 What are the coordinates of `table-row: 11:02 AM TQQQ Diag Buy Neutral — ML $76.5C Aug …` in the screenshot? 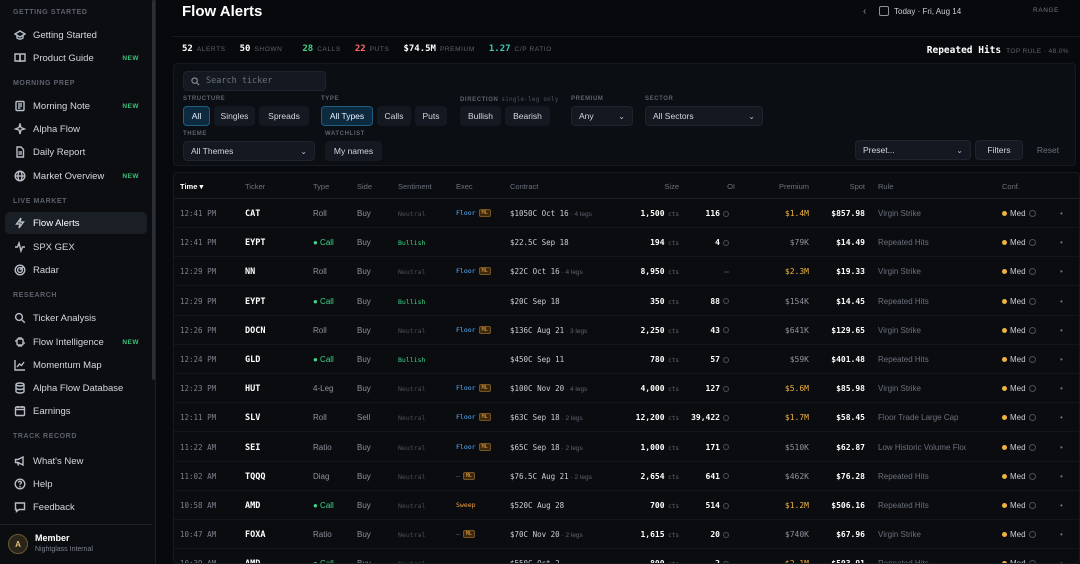 It's located at (626, 476).